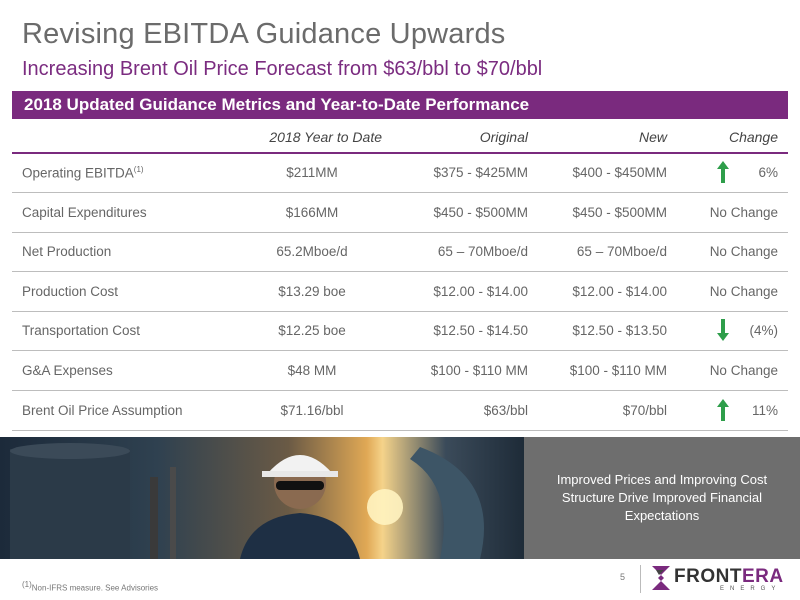  What do you see at coordinates (312, 252) in the screenshot?
I see `ytd-cell: 65.2Mboe/d` at bounding box center [312, 252].